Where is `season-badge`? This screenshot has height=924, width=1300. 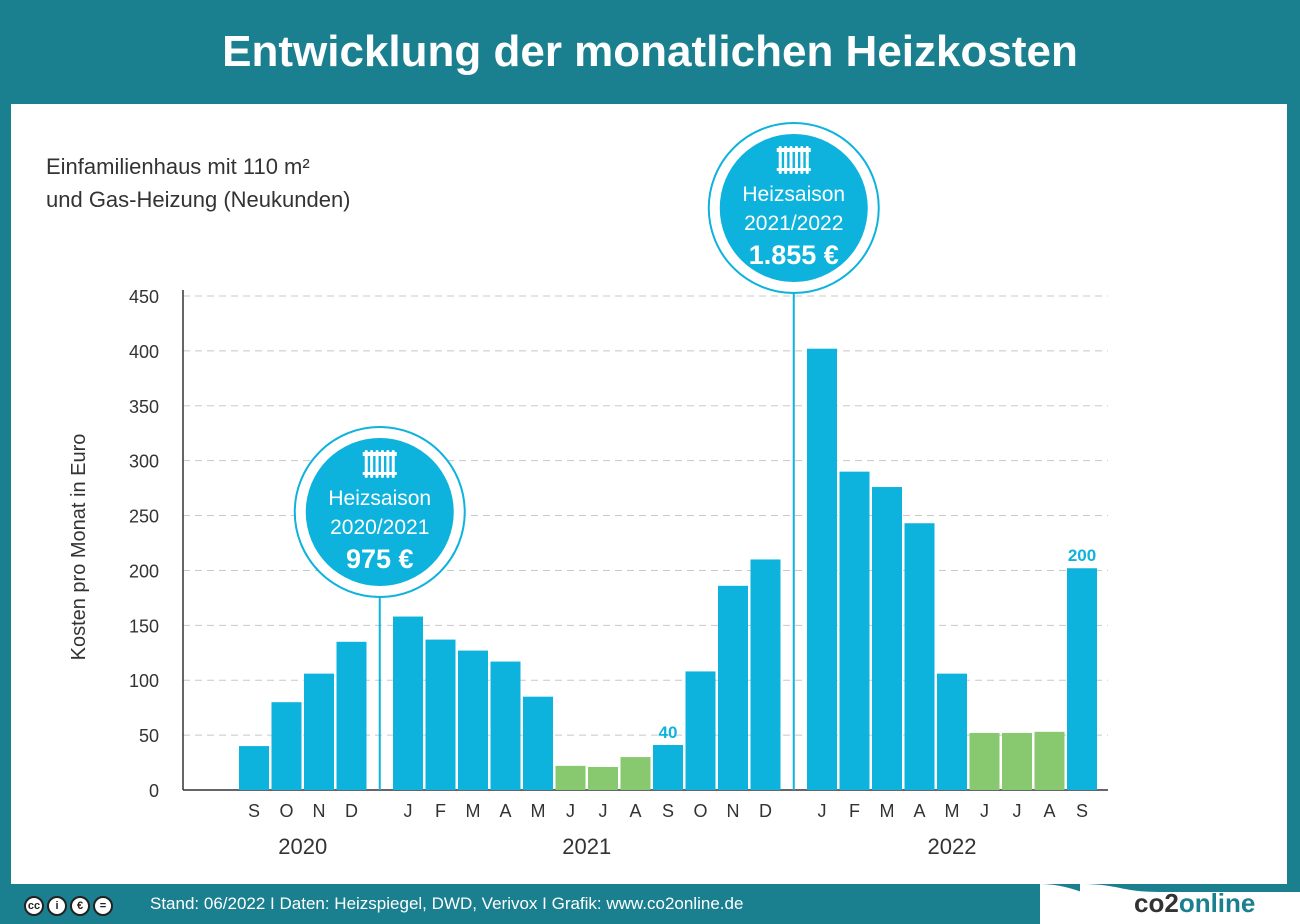
season-badge is located at coordinates (379, 512).